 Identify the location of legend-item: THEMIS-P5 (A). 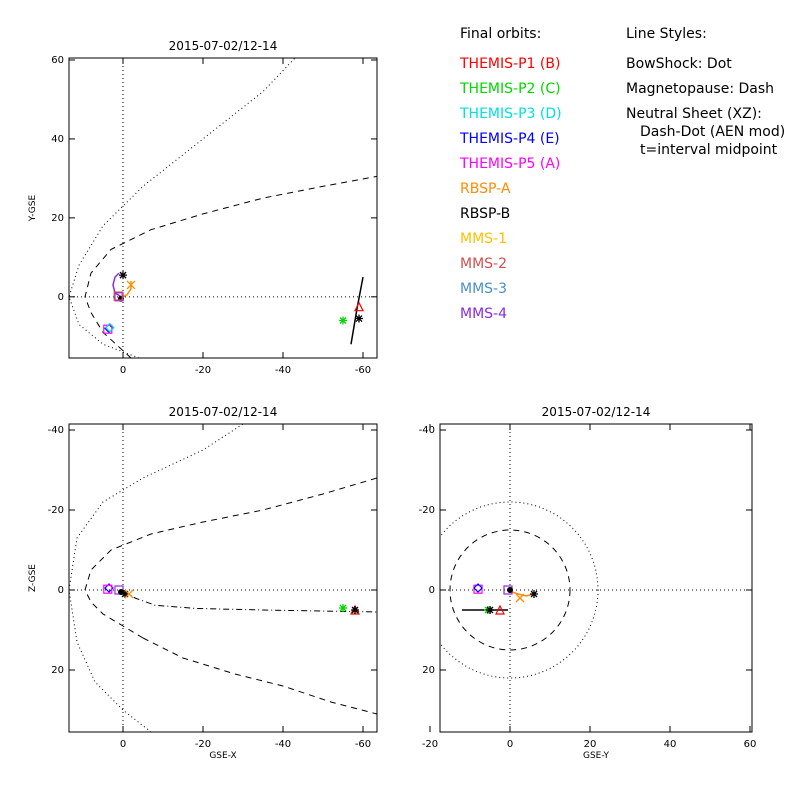
(510, 164).